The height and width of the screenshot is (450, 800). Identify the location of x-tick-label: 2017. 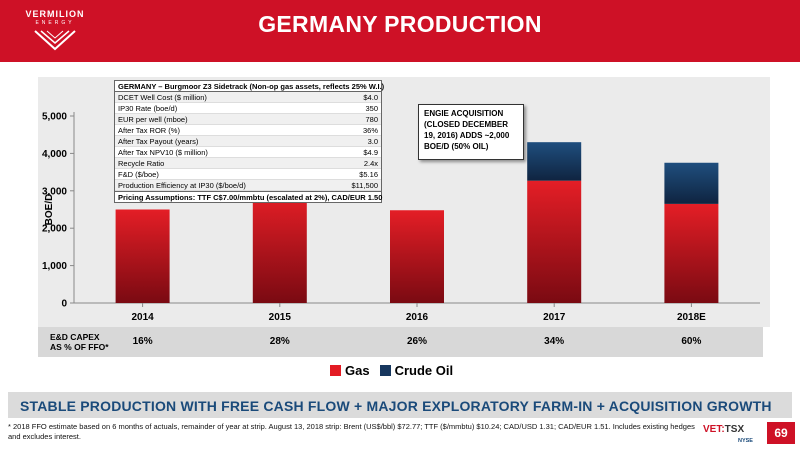
(554, 317).